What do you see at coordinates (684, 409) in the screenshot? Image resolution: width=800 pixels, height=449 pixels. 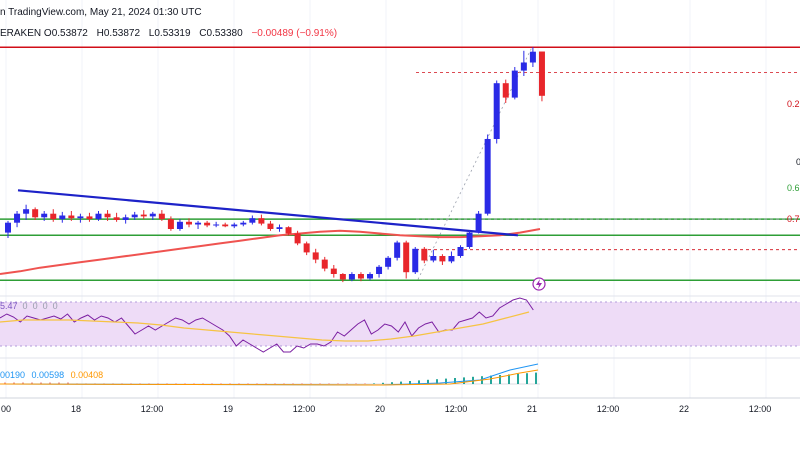 I see `x-tick-9: 22` at bounding box center [684, 409].